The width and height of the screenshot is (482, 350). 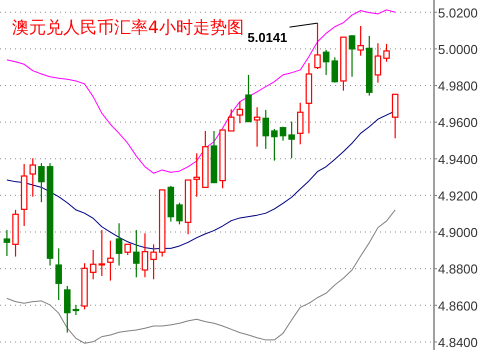 What do you see at coordinates (458, 49) in the screenshot?
I see `y-tick-label: 5.0000` at bounding box center [458, 49].